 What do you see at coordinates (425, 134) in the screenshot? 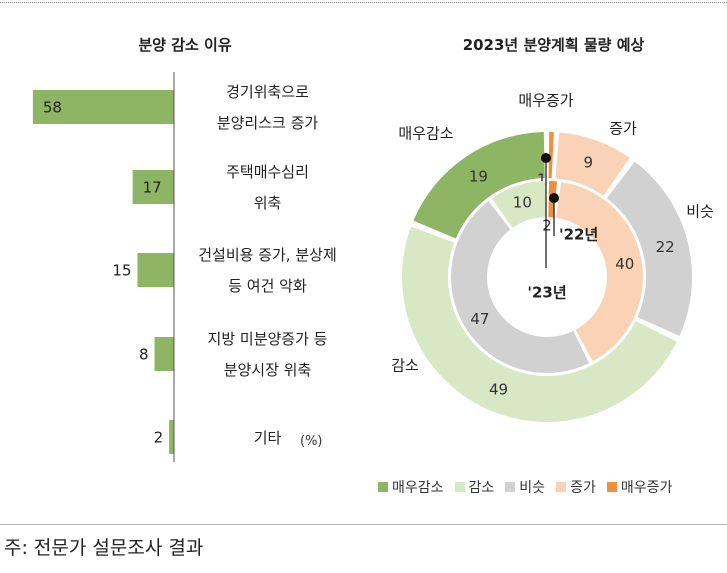
I see `donut-category-label: 매우감소` at bounding box center [425, 134].